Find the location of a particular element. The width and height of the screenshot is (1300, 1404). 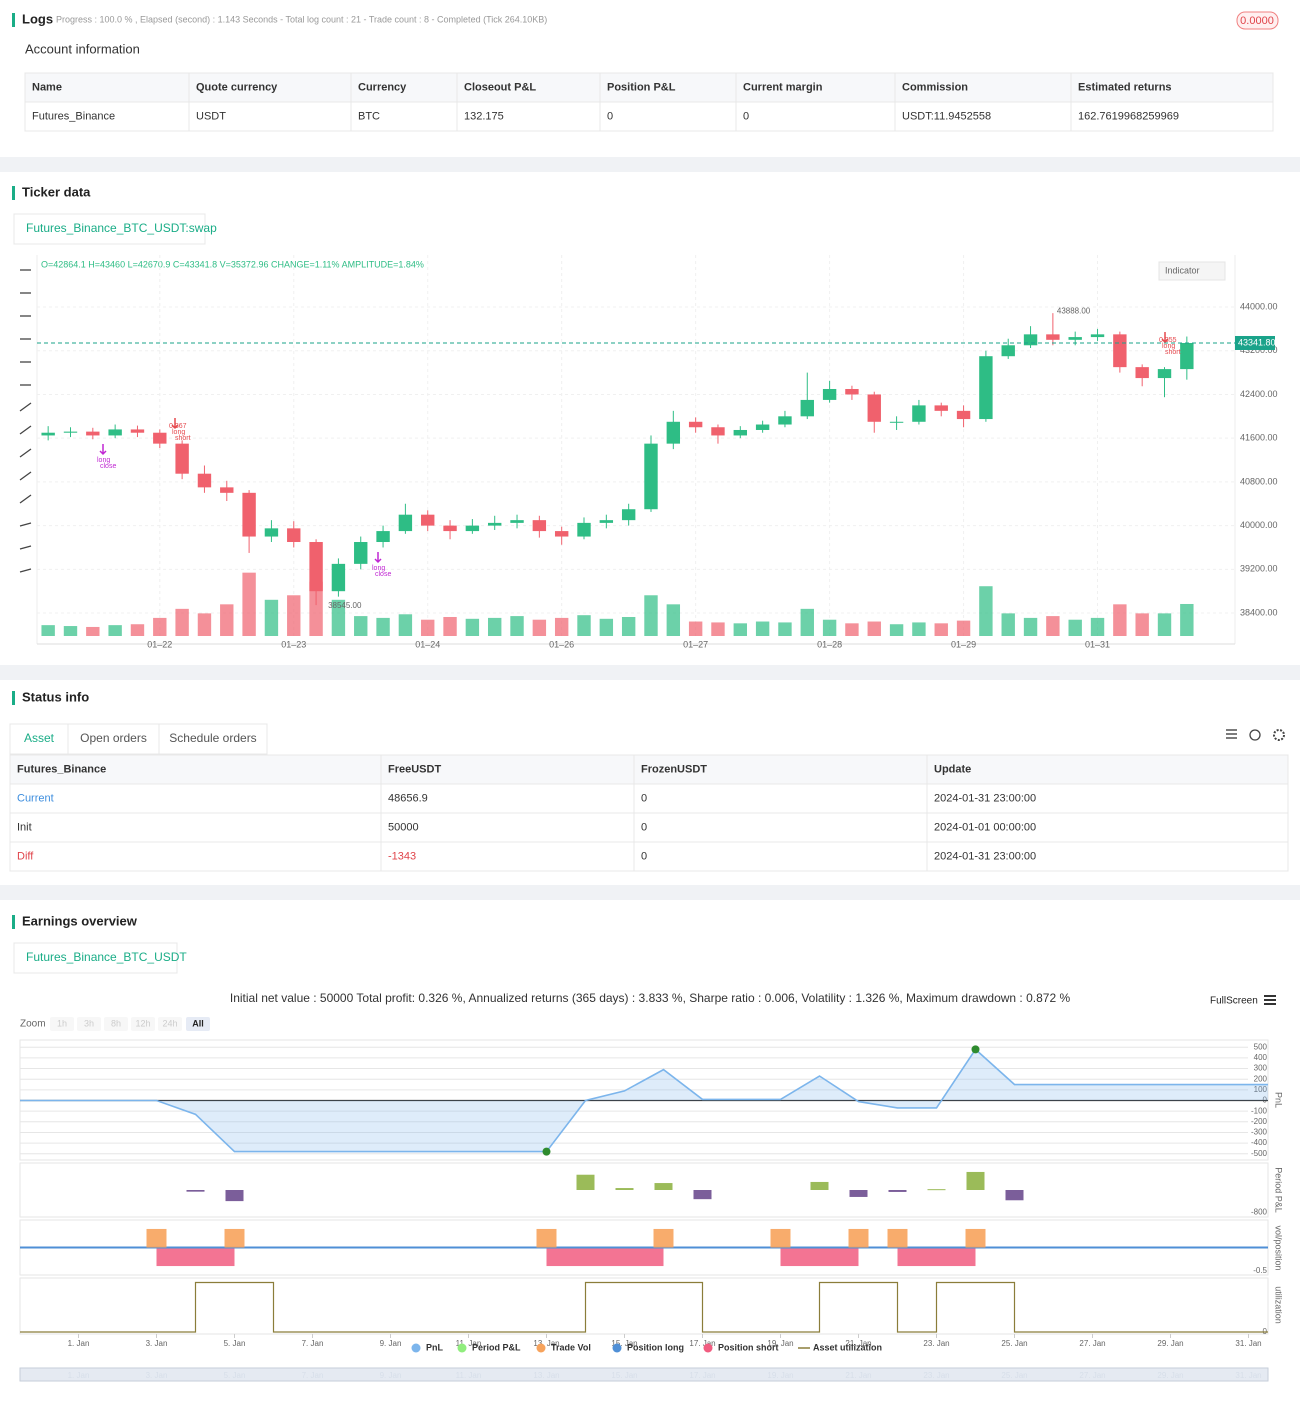

legend-label: PnL is located at coordinates (435, 1347).